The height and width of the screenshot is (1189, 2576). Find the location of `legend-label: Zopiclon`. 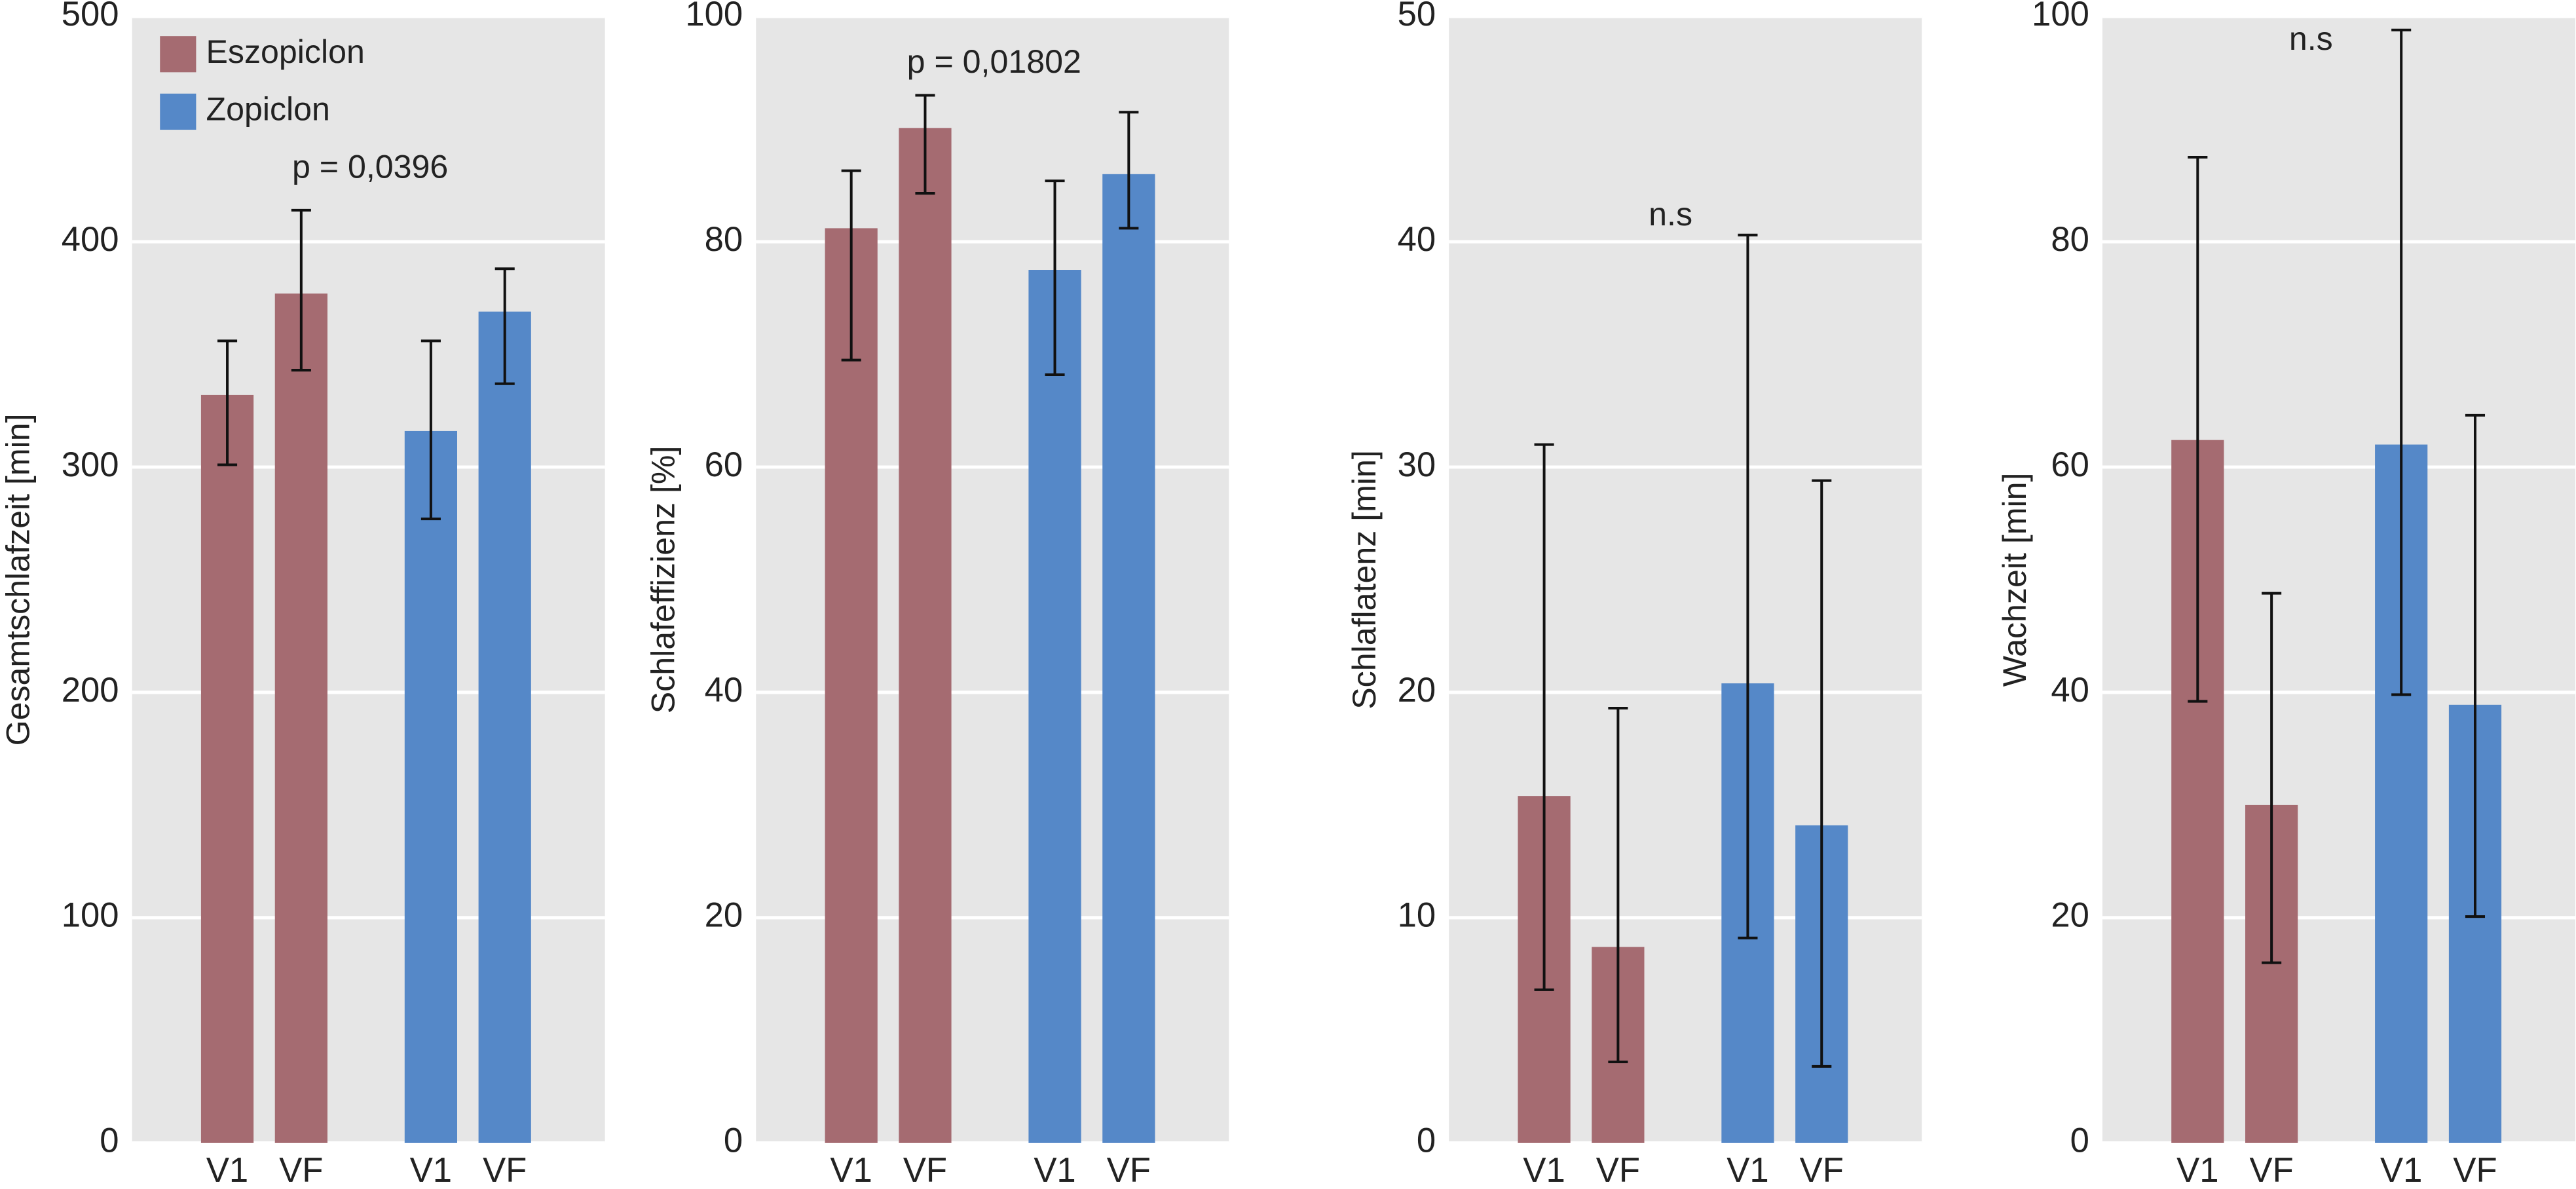

legend-label: Zopiclon is located at coordinates (267, 109).